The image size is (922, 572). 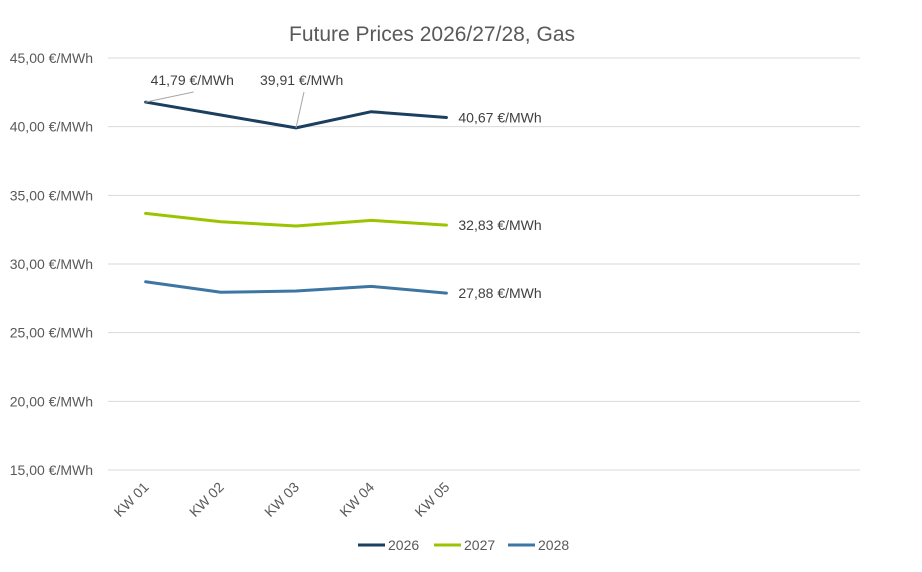 I want to click on data-label: 41,79 €/MWh, so click(x=192, y=80).